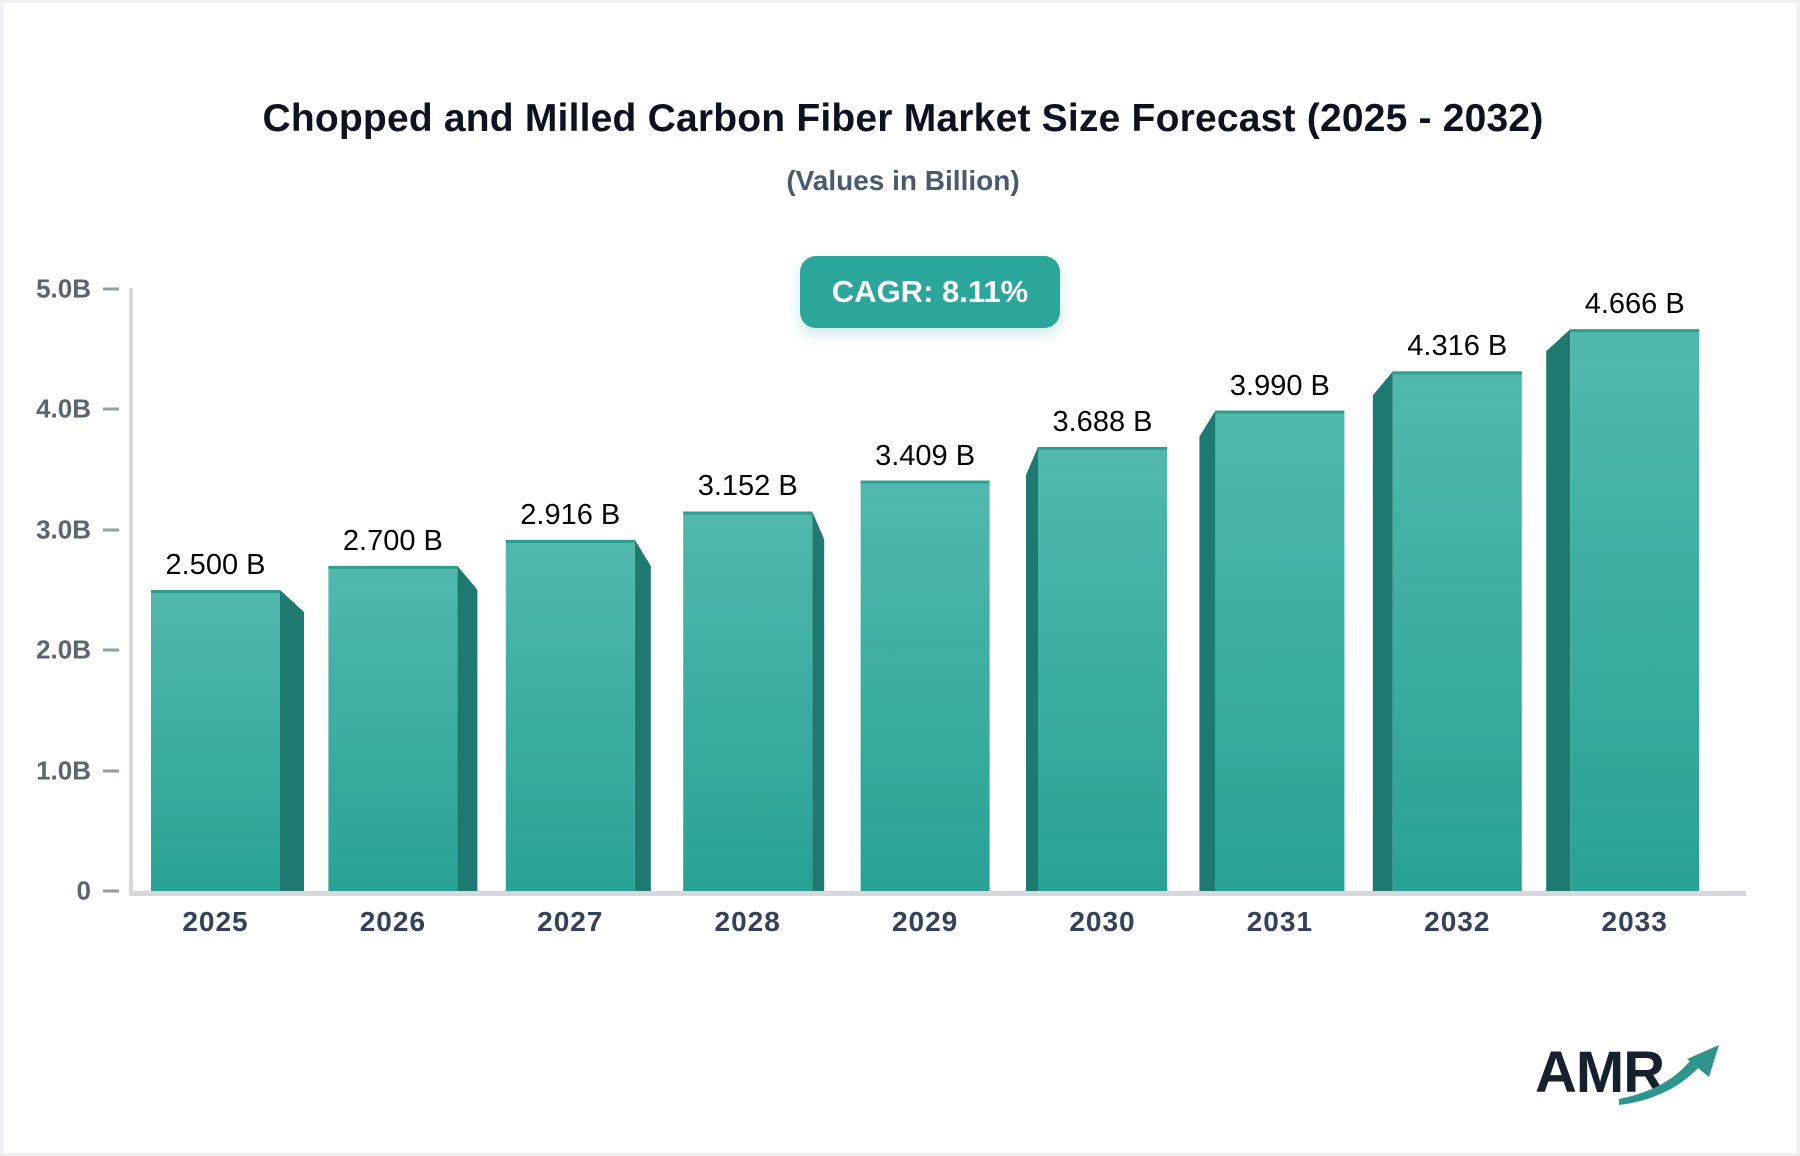 The image size is (1800, 1156). Describe the element at coordinates (1457, 921) in the screenshot. I see `x-axis-label: 2032` at that location.